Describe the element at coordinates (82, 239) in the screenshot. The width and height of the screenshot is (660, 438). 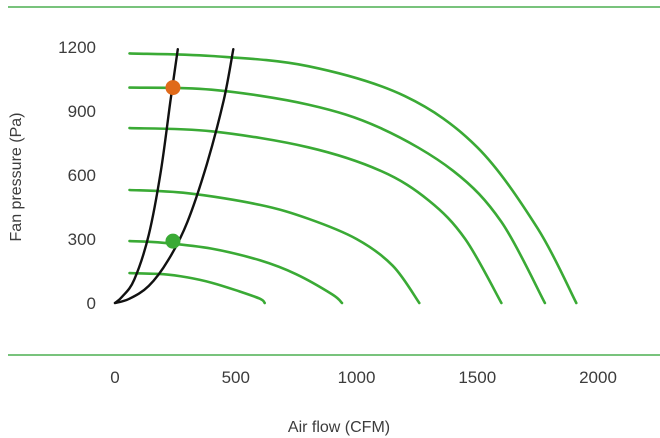
I see `y-tick-label: 300` at that location.